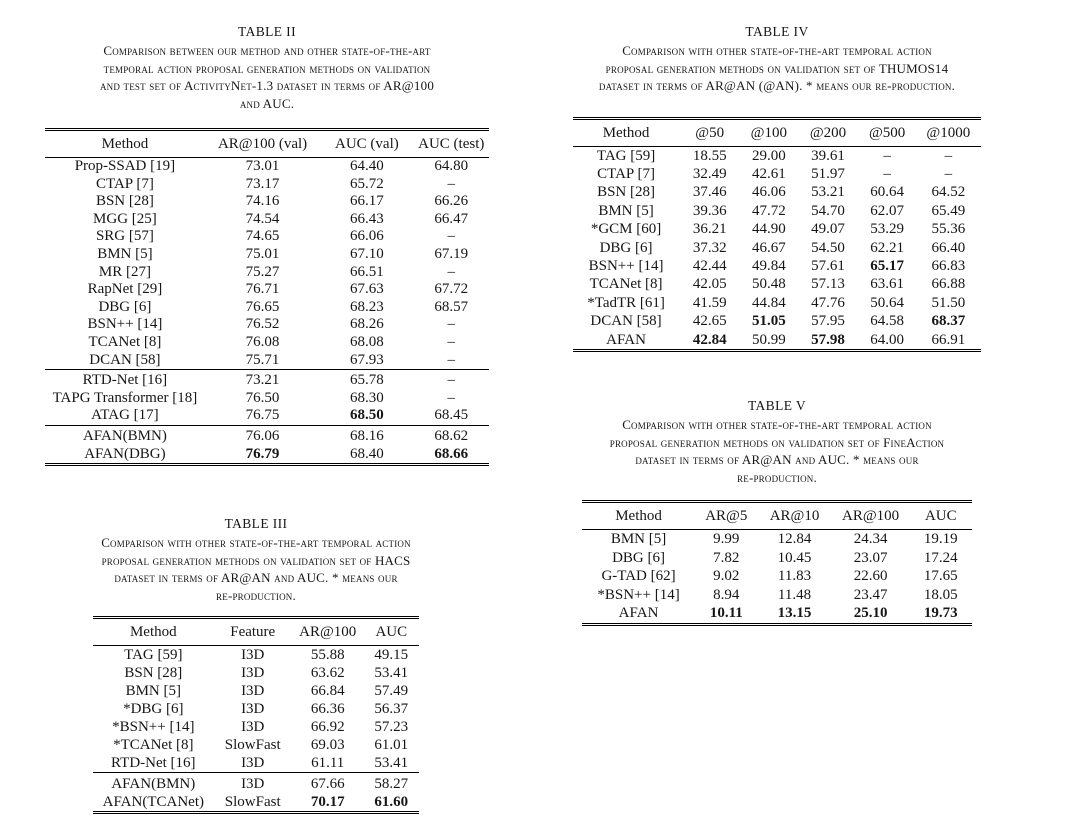 The width and height of the screenshot is (1080, 834). Describe the element at coordinates (256, 782) in the screenshot. I see `table-row: AFAN(BMN) I3D 67.66 58.27` at that location.